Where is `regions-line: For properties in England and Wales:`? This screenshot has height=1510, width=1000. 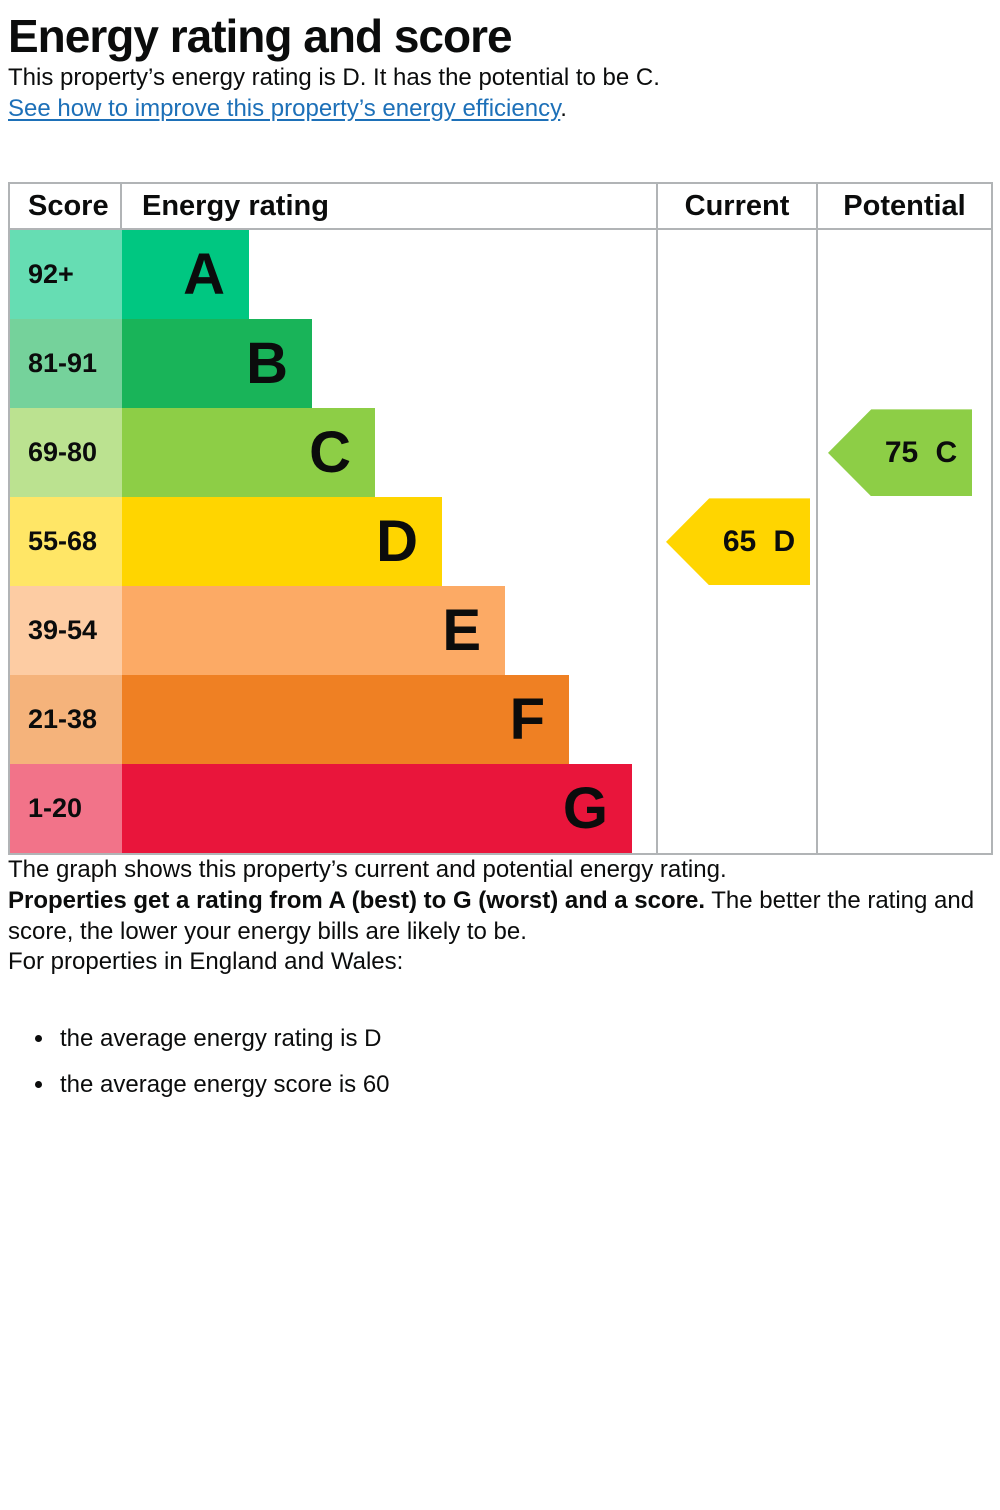 regions-line: For properties in England and Wales: is located at coordinates (206, 962).